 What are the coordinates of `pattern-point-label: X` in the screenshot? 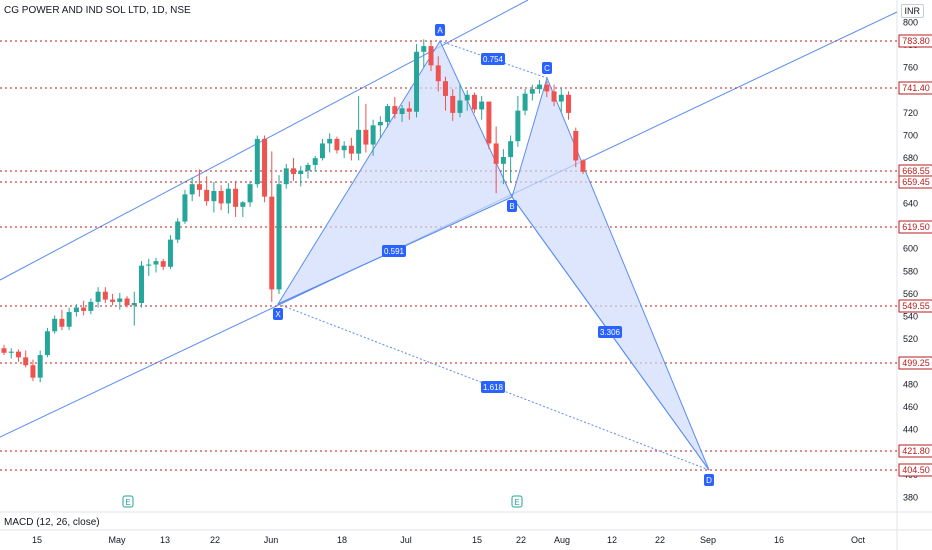 It's located at (278, 314).